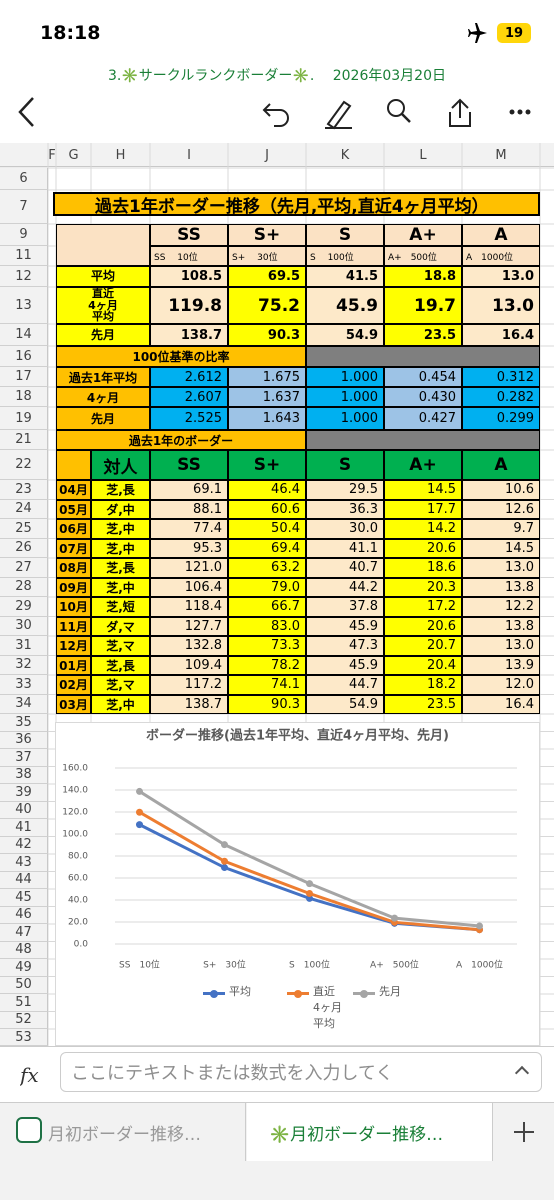 The height and width of the screenshot is (1200, 554). I want to click on value-cell: 0.427, so click(423, 418).